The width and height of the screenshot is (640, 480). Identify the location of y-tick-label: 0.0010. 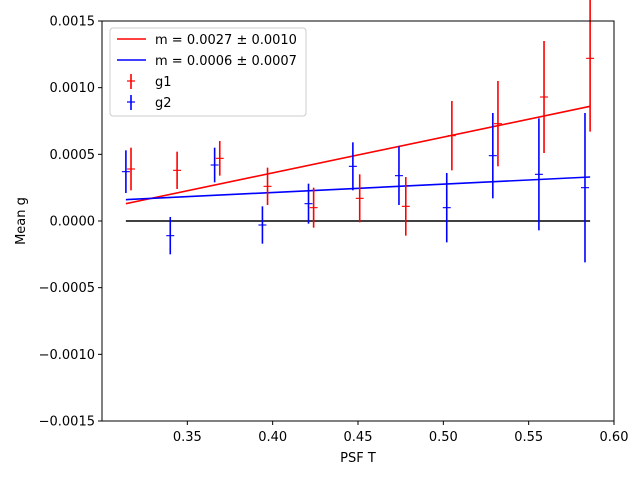
(73, 88).